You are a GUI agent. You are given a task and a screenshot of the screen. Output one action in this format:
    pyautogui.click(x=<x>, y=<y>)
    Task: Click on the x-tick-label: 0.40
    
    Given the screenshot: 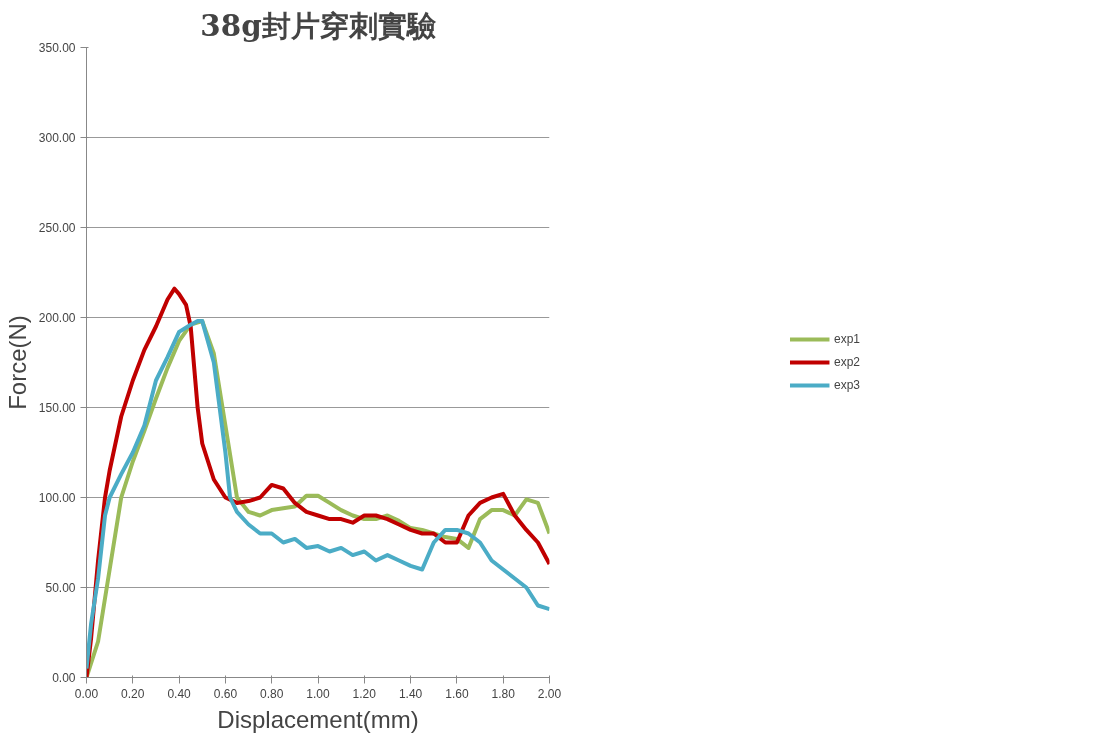 What is the action you would take?
    pyautogui.click(x=179, y=693)
    